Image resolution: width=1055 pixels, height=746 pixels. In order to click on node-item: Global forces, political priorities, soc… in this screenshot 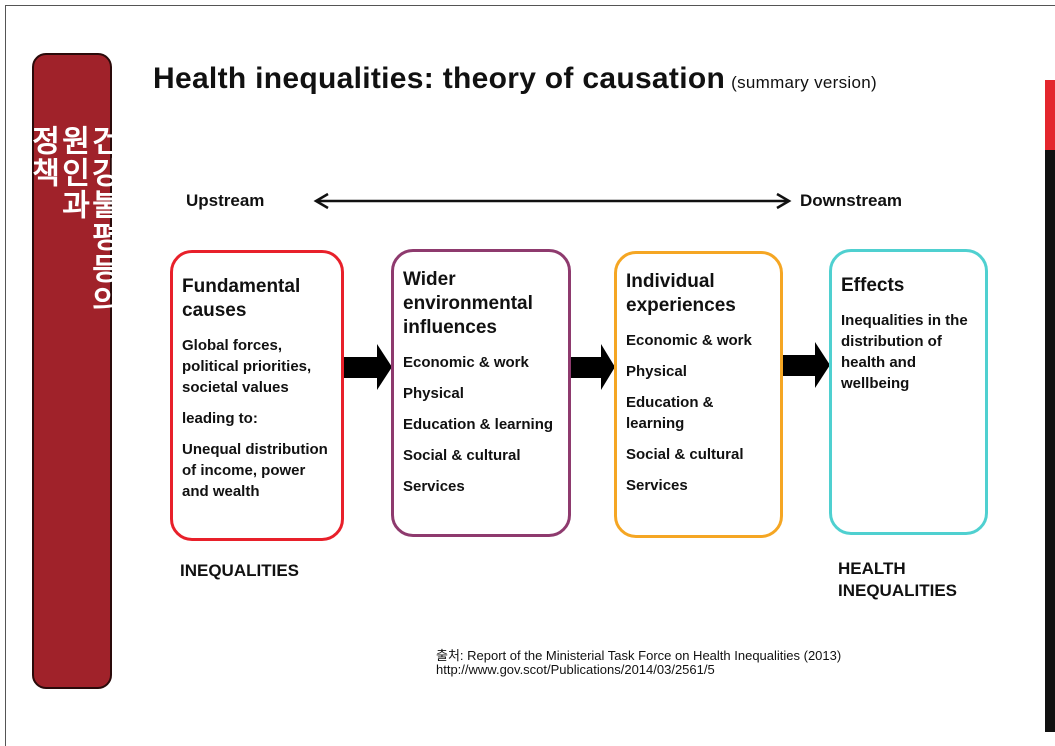, I will do `click(247, 366)`.